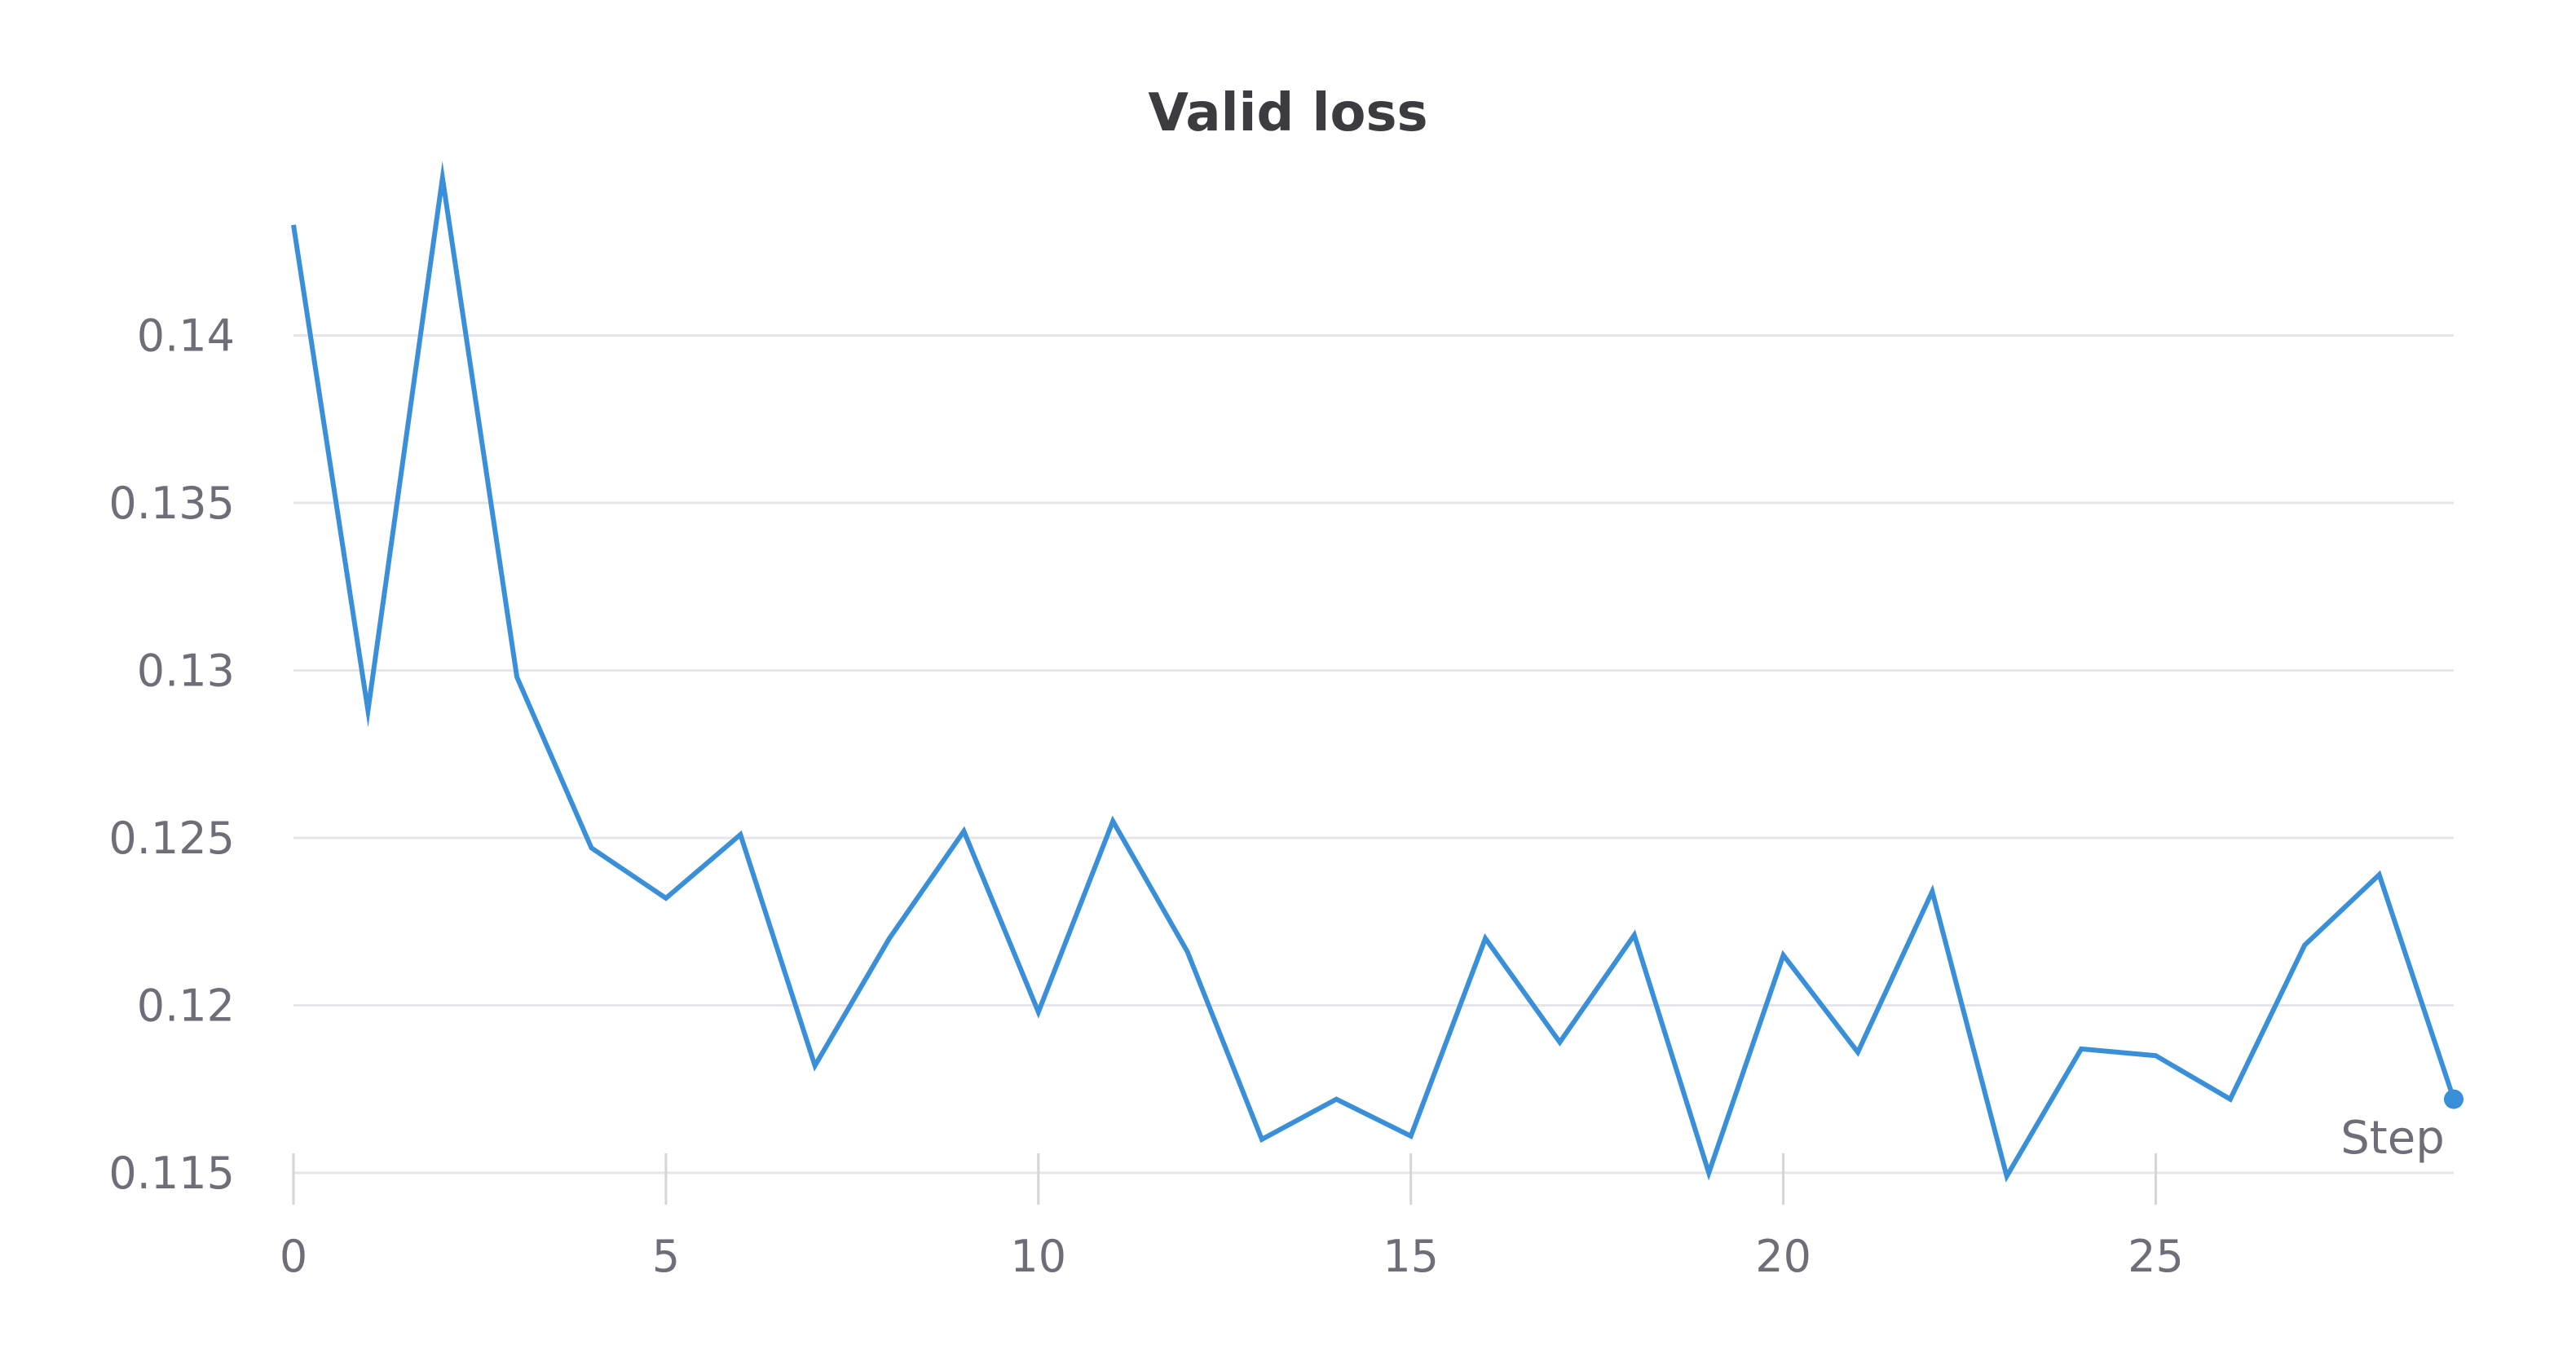 The width and height of the screenshot is (2576, 1353). Describe the element at coordinates (293, 1256) in the screenshot. I see `x-tick-label: 0` at that location.